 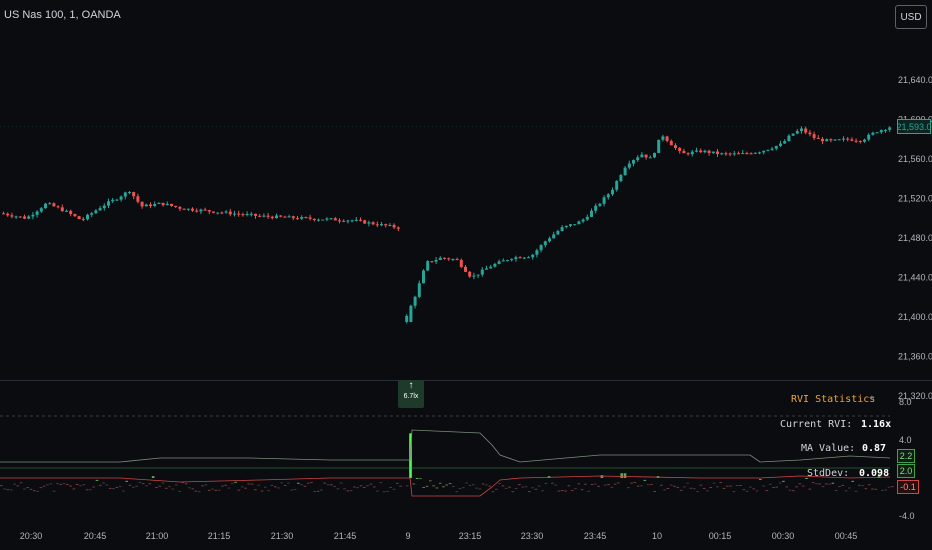 What do you see at coordinates (532, 536) in the screenshot?
I see `time-axis-label: 23:30` at bounding box center [532, 536].